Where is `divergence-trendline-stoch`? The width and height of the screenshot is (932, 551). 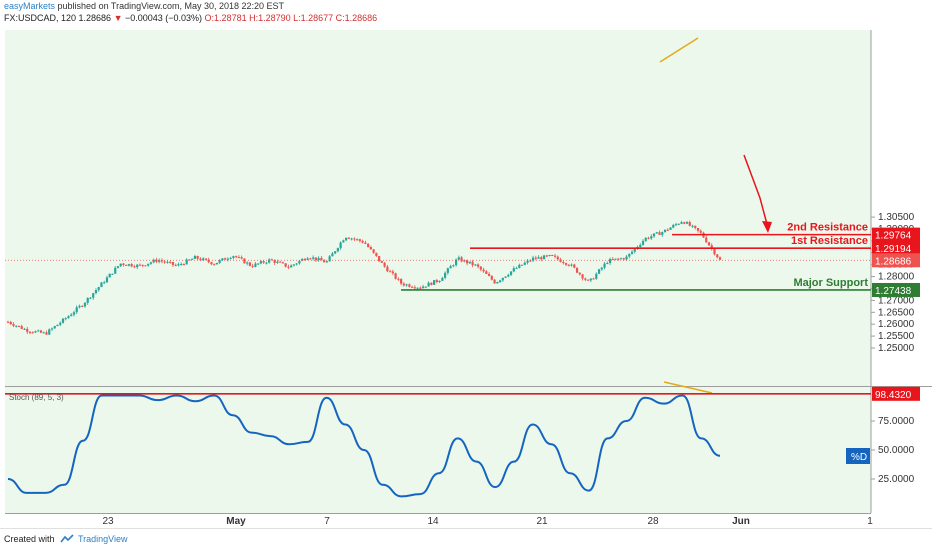
divergence-trendline-stoch is located at coordinates (688, 387).